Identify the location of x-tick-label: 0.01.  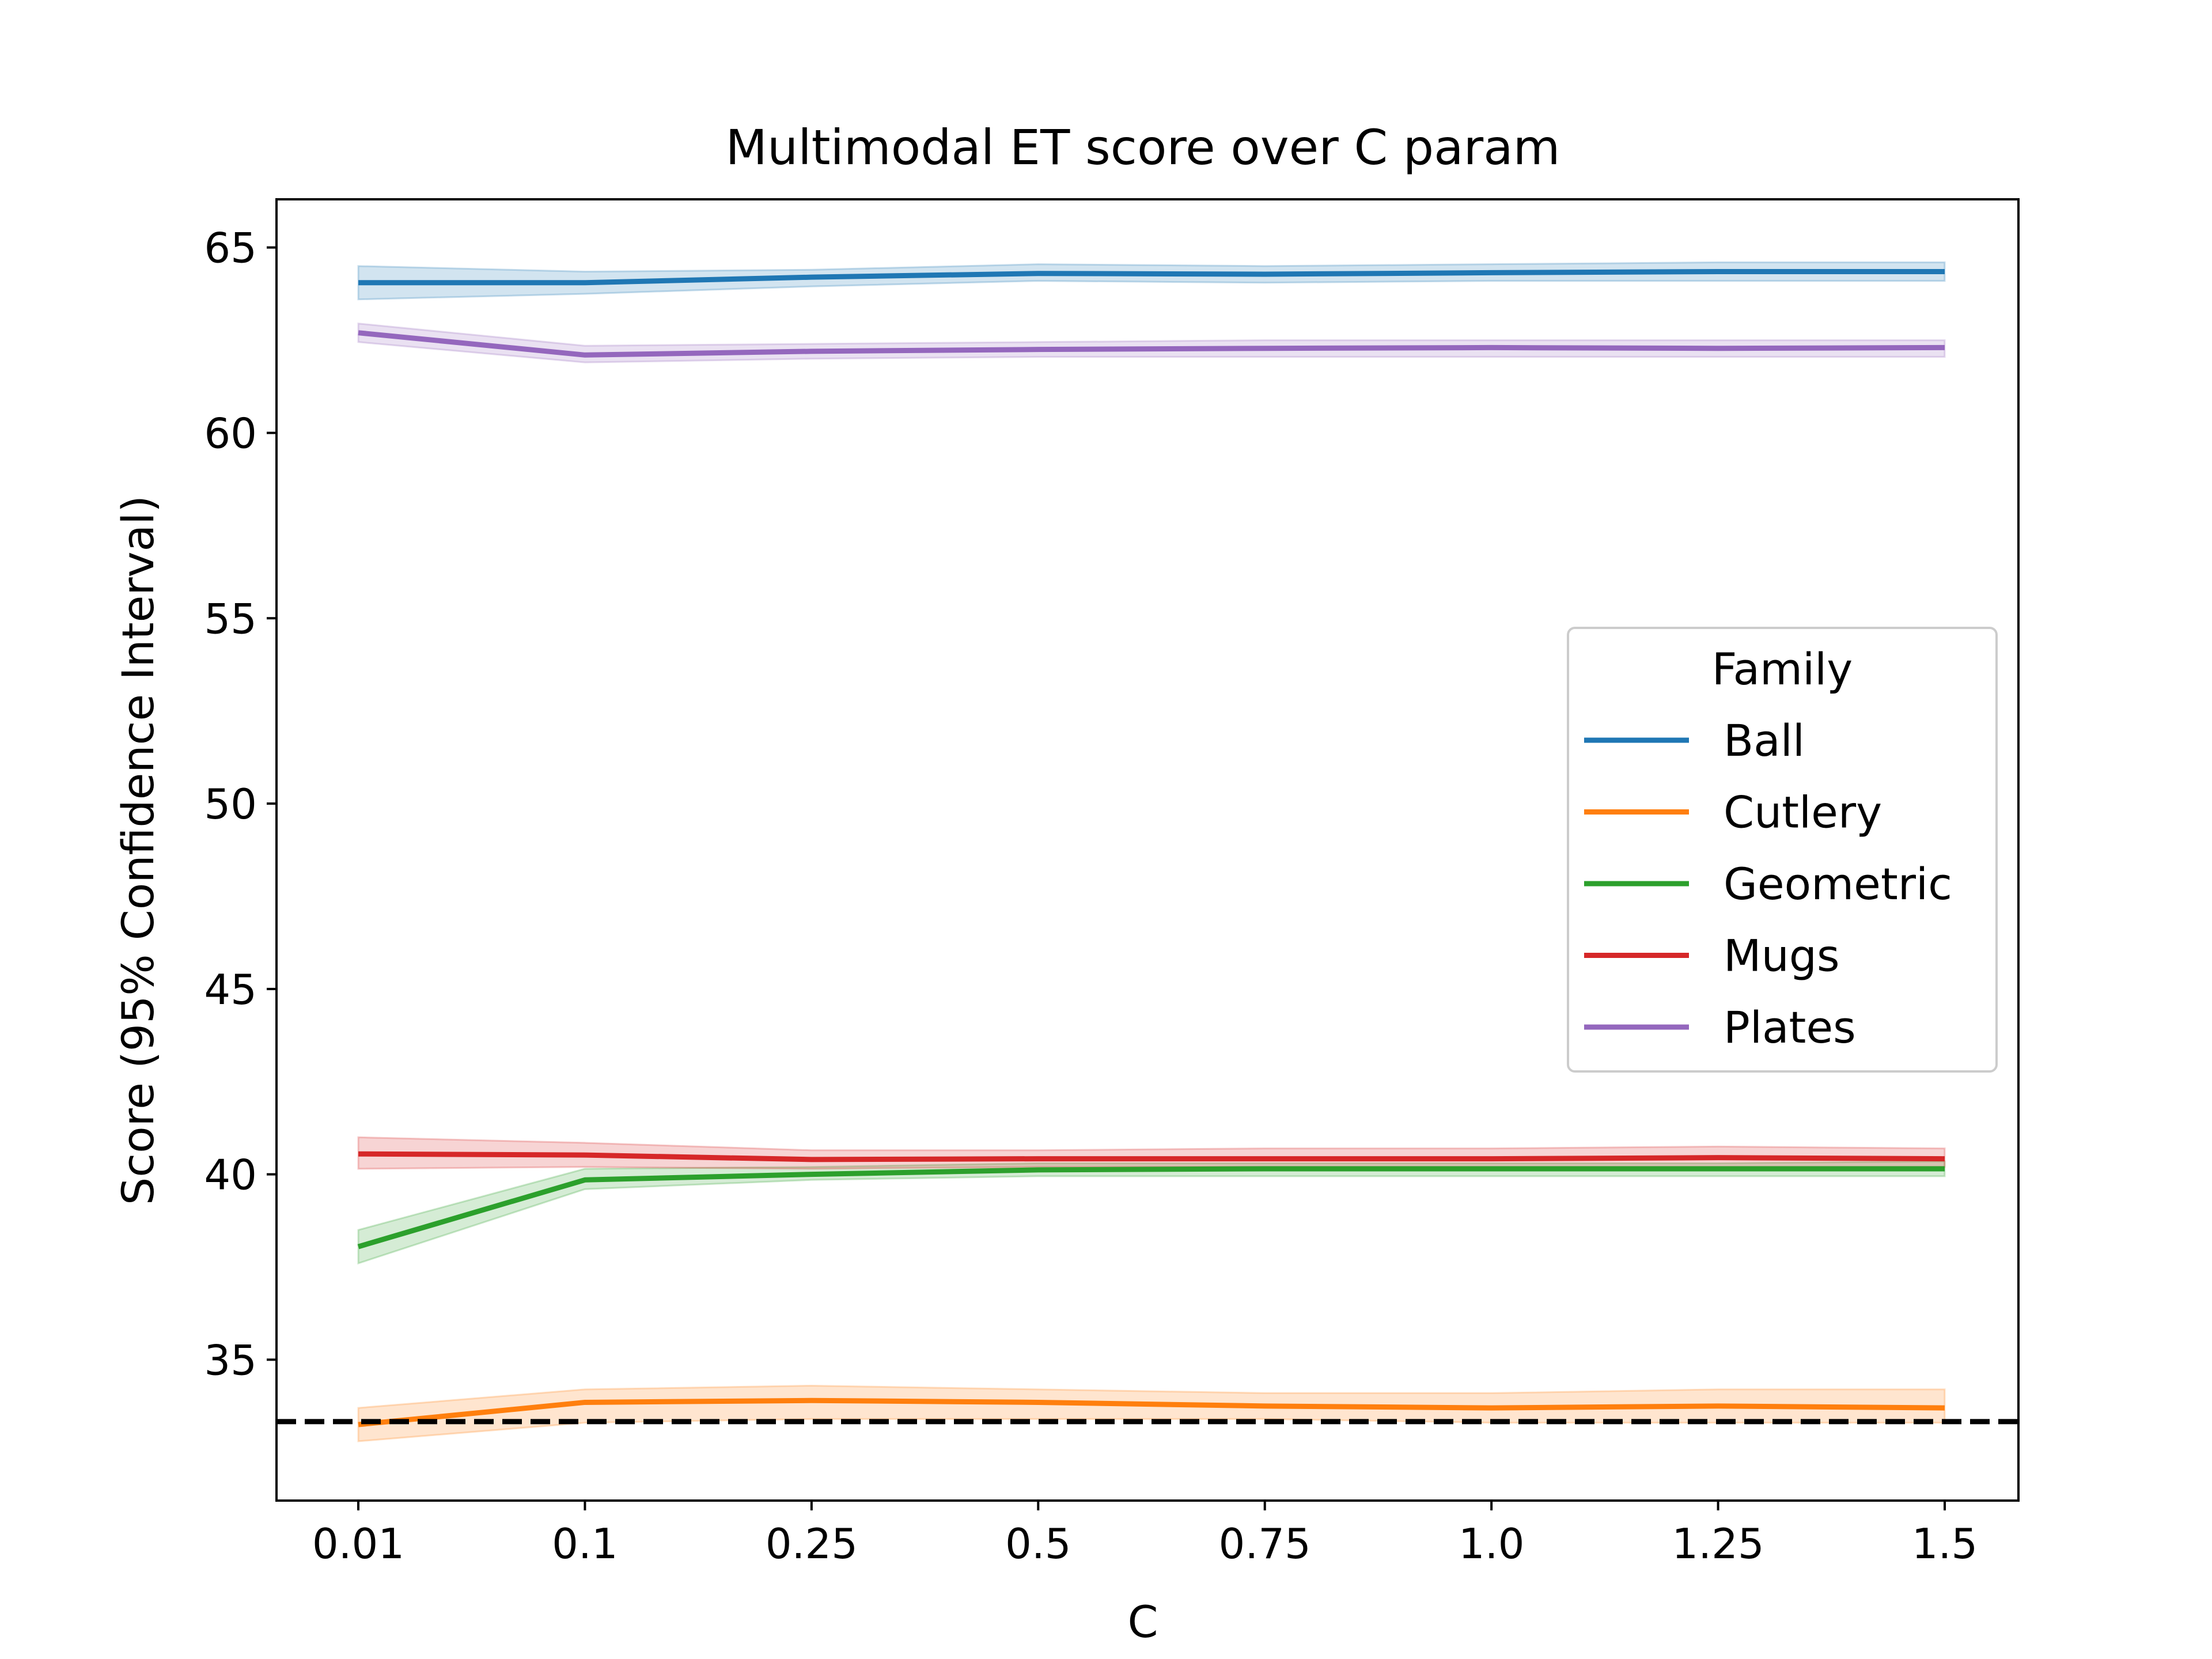
(358, 1544).